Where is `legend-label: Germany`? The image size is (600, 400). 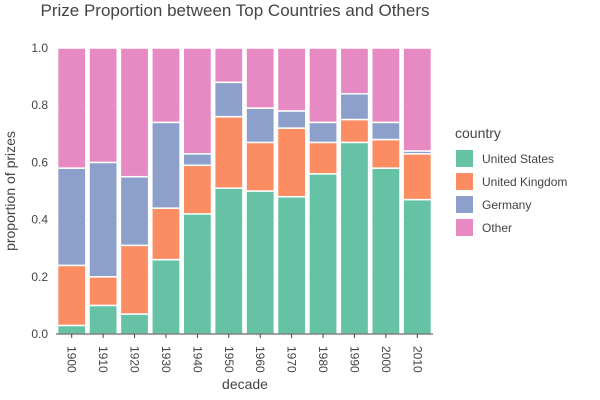
legend-label: Germany is located at coordinates (506, 205).